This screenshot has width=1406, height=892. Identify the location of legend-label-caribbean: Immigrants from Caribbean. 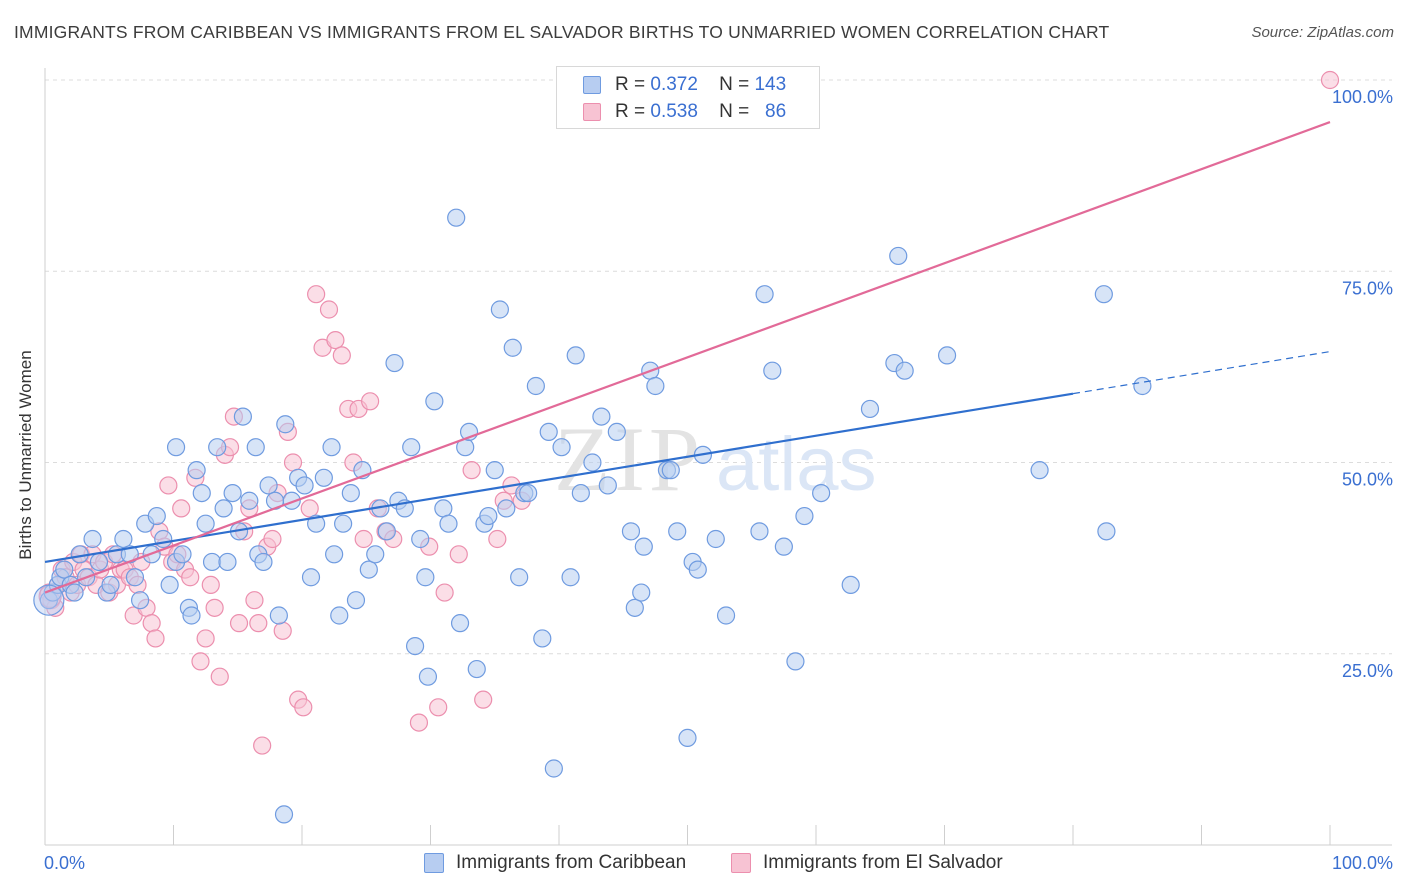
(571, 862).